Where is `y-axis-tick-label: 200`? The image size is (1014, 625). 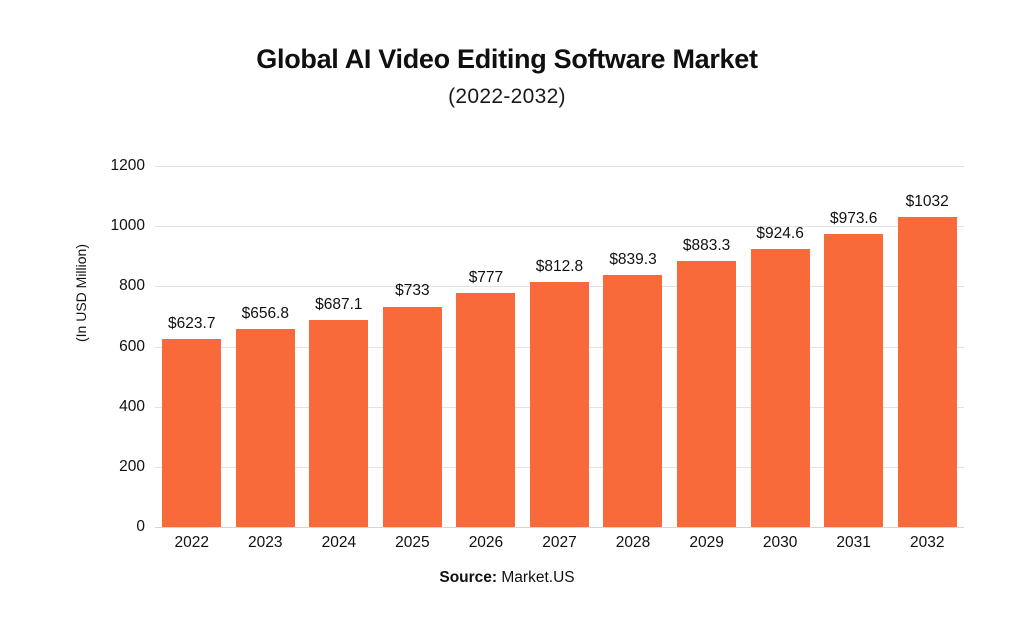
y-axis-tick-label: 200 is located at coordinates (132, 466).